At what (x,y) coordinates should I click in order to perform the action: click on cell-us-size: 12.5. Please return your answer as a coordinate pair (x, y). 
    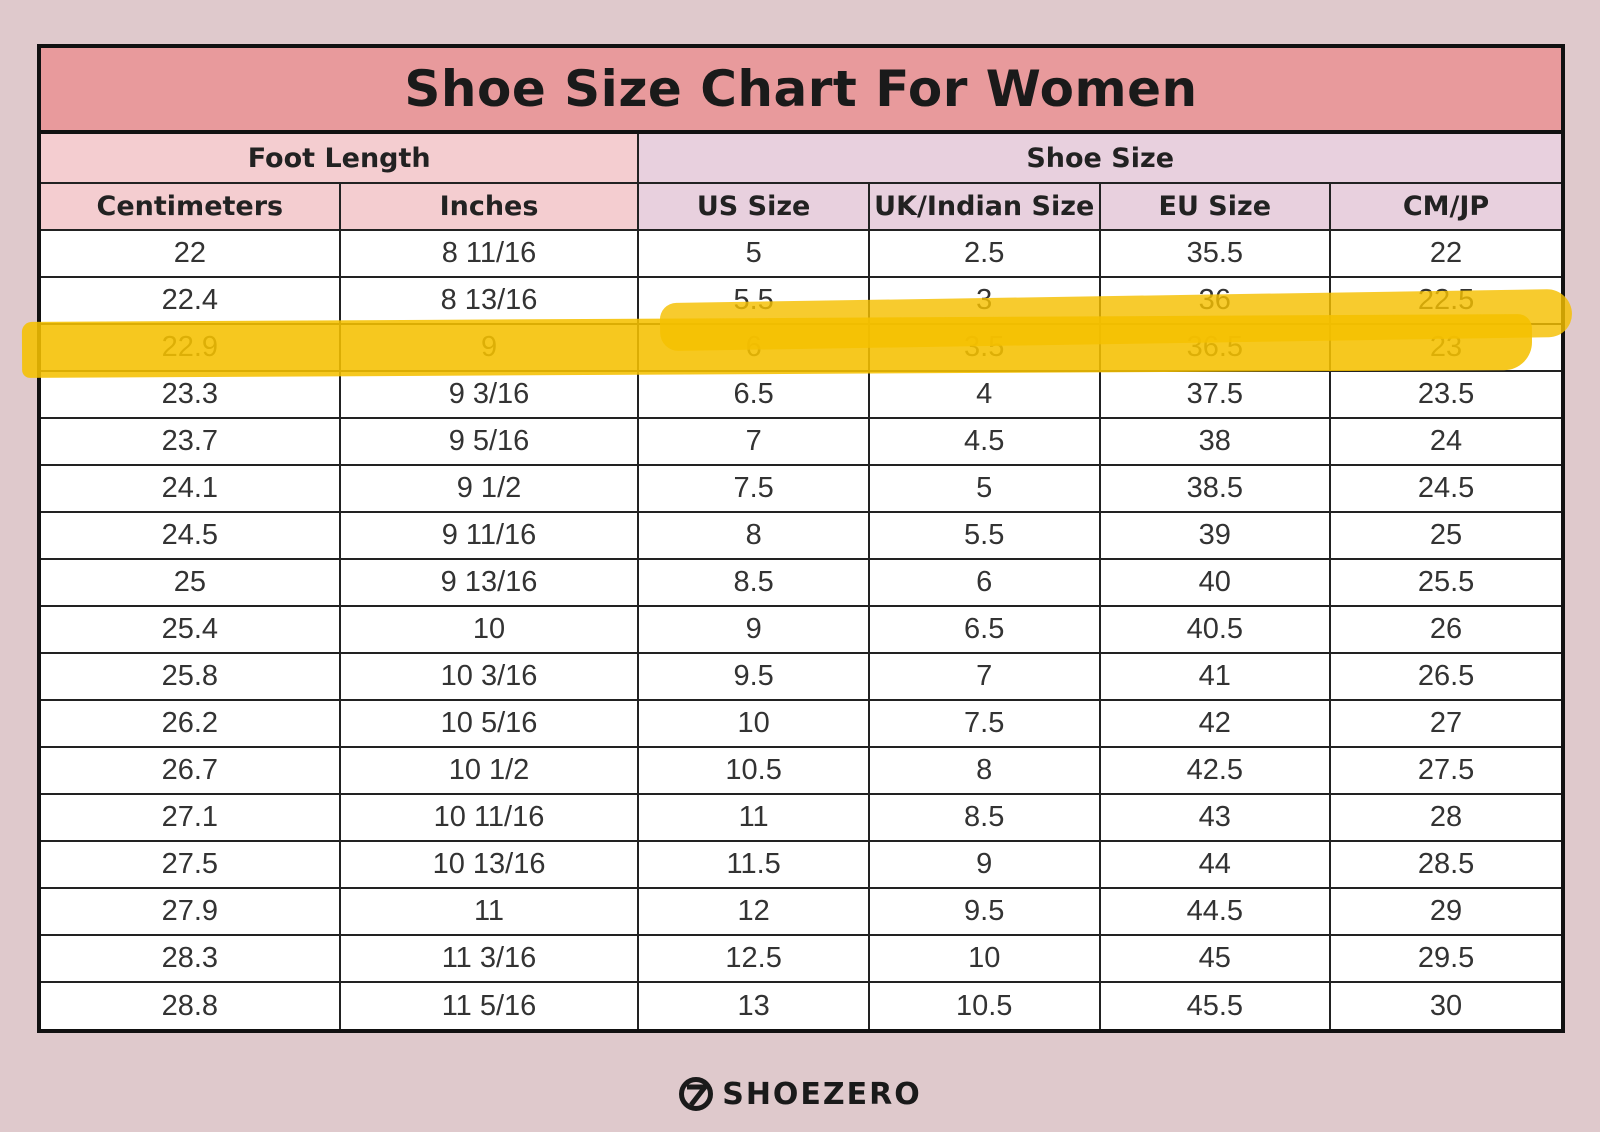
    Looking at the image, I should click on (753, 958).